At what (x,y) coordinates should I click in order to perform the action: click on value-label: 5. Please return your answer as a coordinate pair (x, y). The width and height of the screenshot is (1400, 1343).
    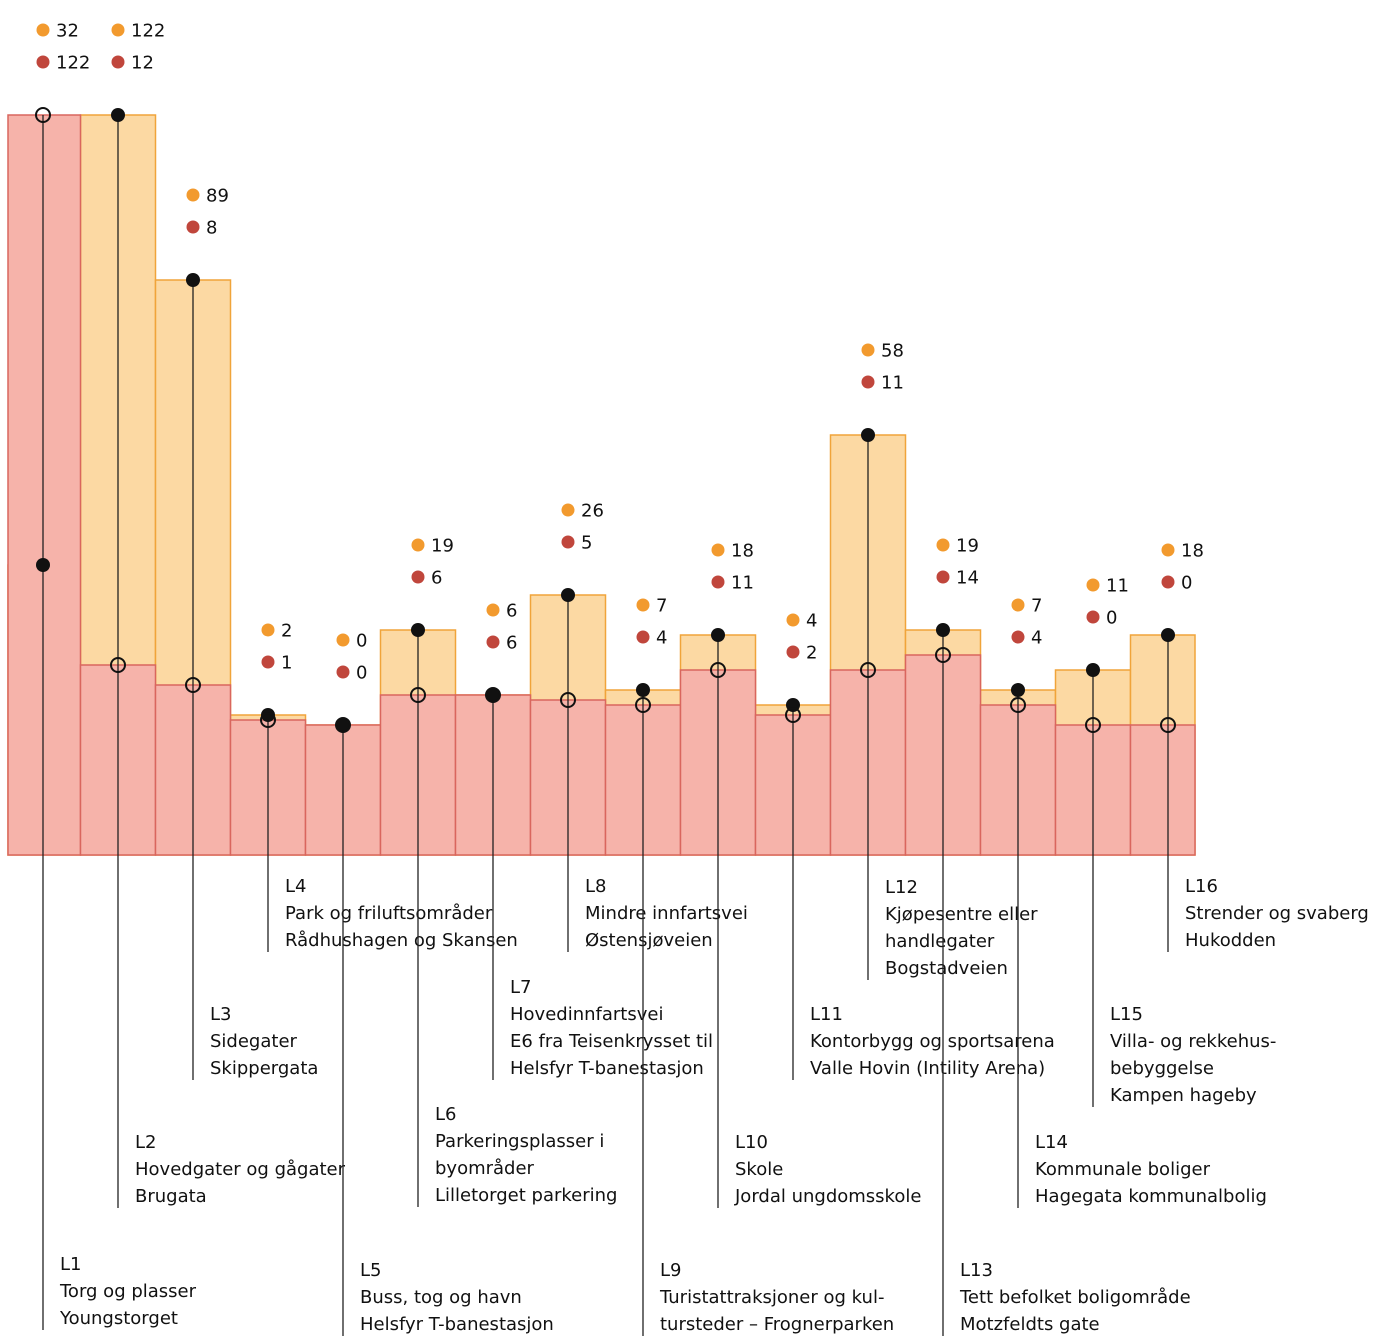
    Looking at the image, I should click on (586, 543).